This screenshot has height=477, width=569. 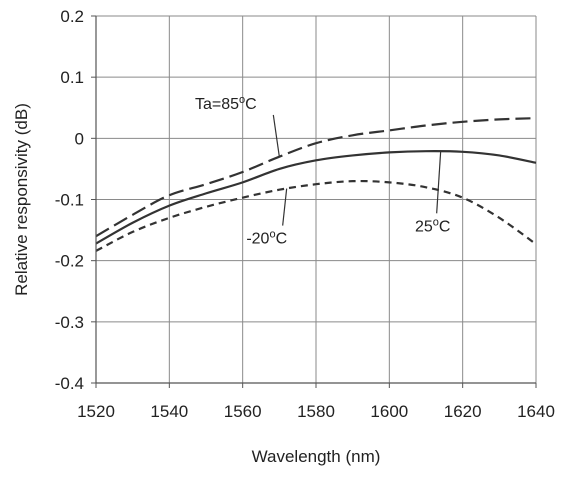 What do you see at coordinates (69, 261) in the screenshot?
I see `y-tick-label: -0.2` at bounding box center [69, 261].